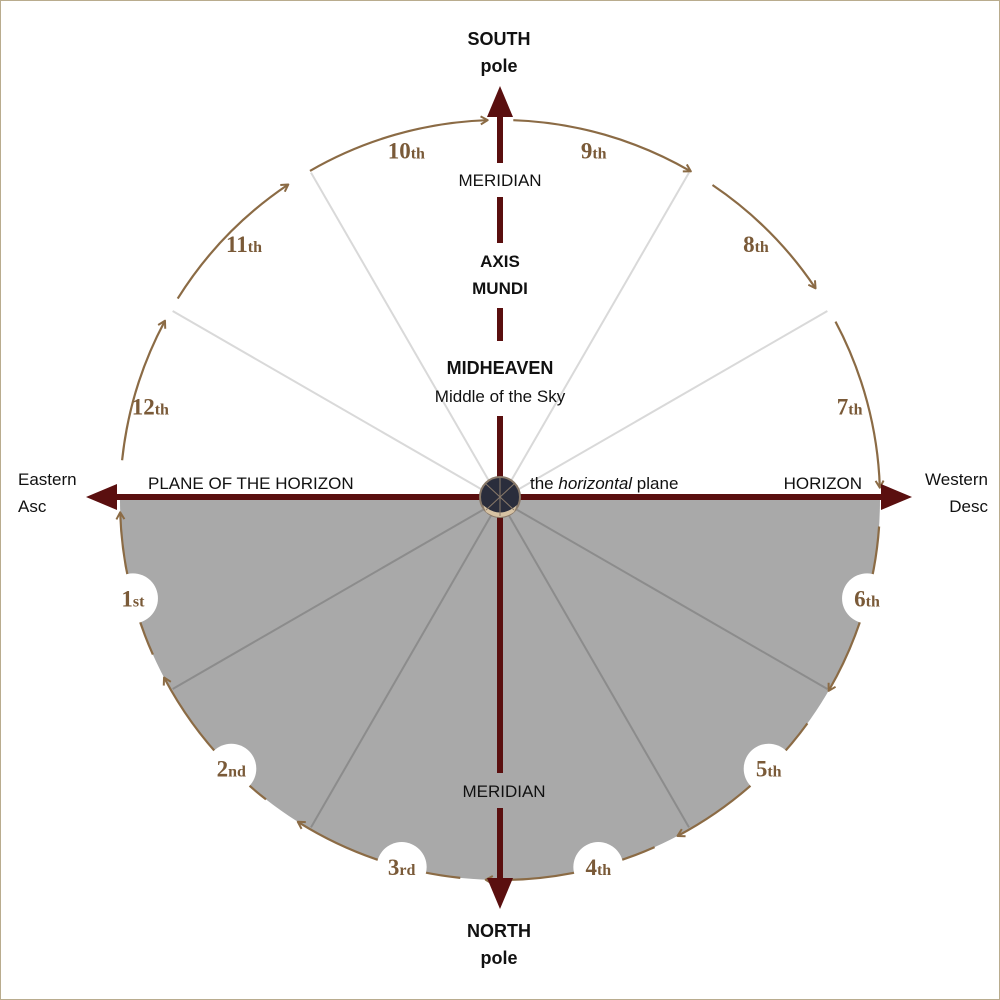 The width and height of the screenshot is (1000, 1000). What do you see at coordinates (499, 39) in the screenshot?
I see `south-pole-title: SOUTH` at bounding box center [499, 39].